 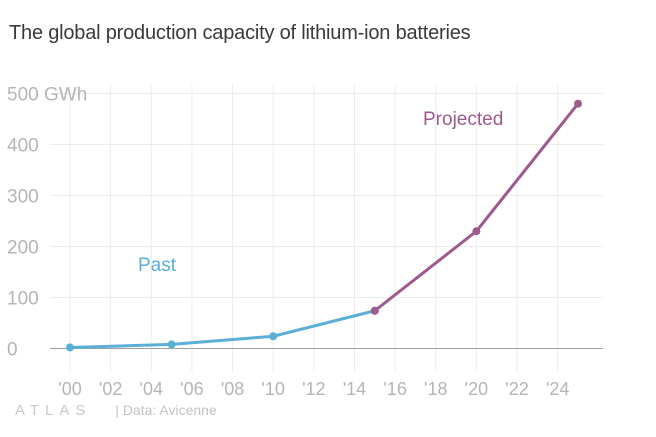 What do you see at coordinates (191, 389) in the screenshot?
I see `x-tick-label: '06` at bounding box center [191, 389].